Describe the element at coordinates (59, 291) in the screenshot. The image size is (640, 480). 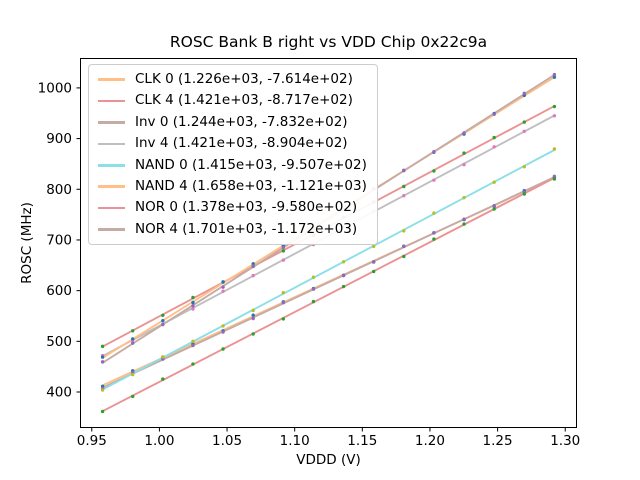
I see `y-tick-label: 600` at that location.